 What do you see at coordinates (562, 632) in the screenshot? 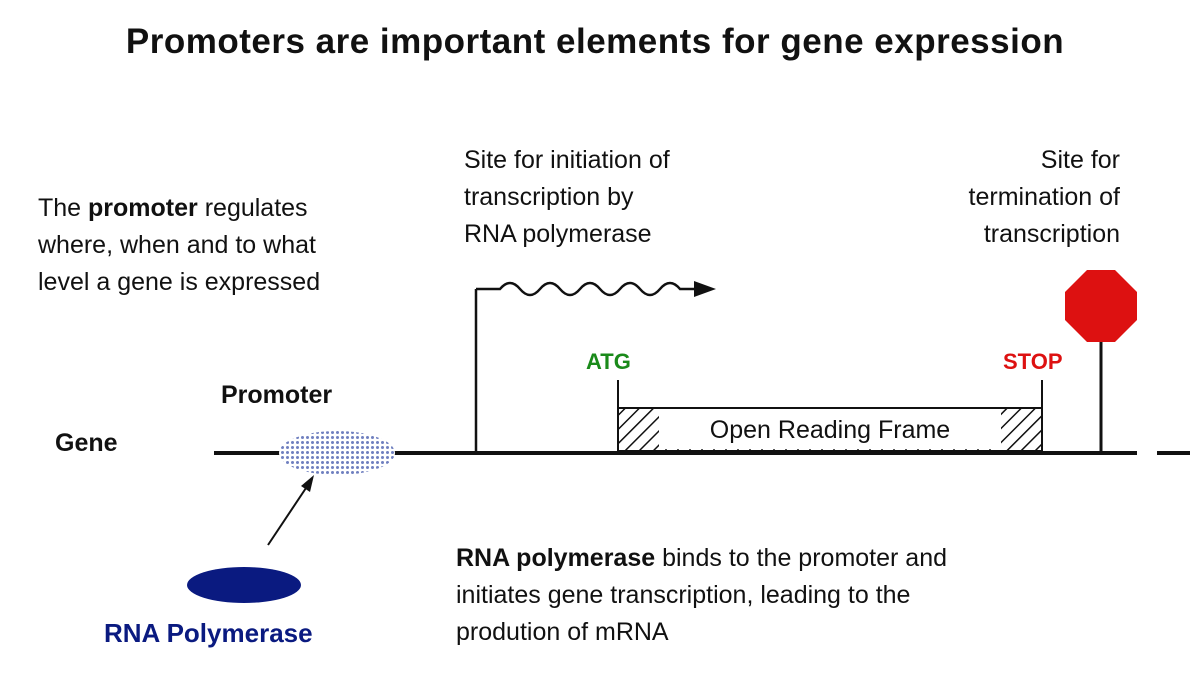
I see `binding-line-3: prodution of mRNA` at bounding box center [562, 632].